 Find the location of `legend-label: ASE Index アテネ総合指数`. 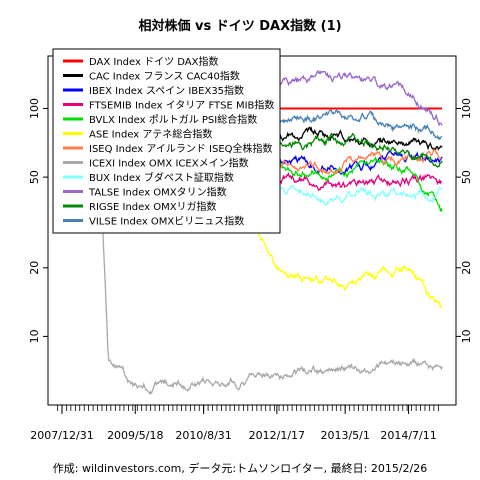

legend-label: ASE Index アテネ総合指数 is located at coordinates (150, 134).